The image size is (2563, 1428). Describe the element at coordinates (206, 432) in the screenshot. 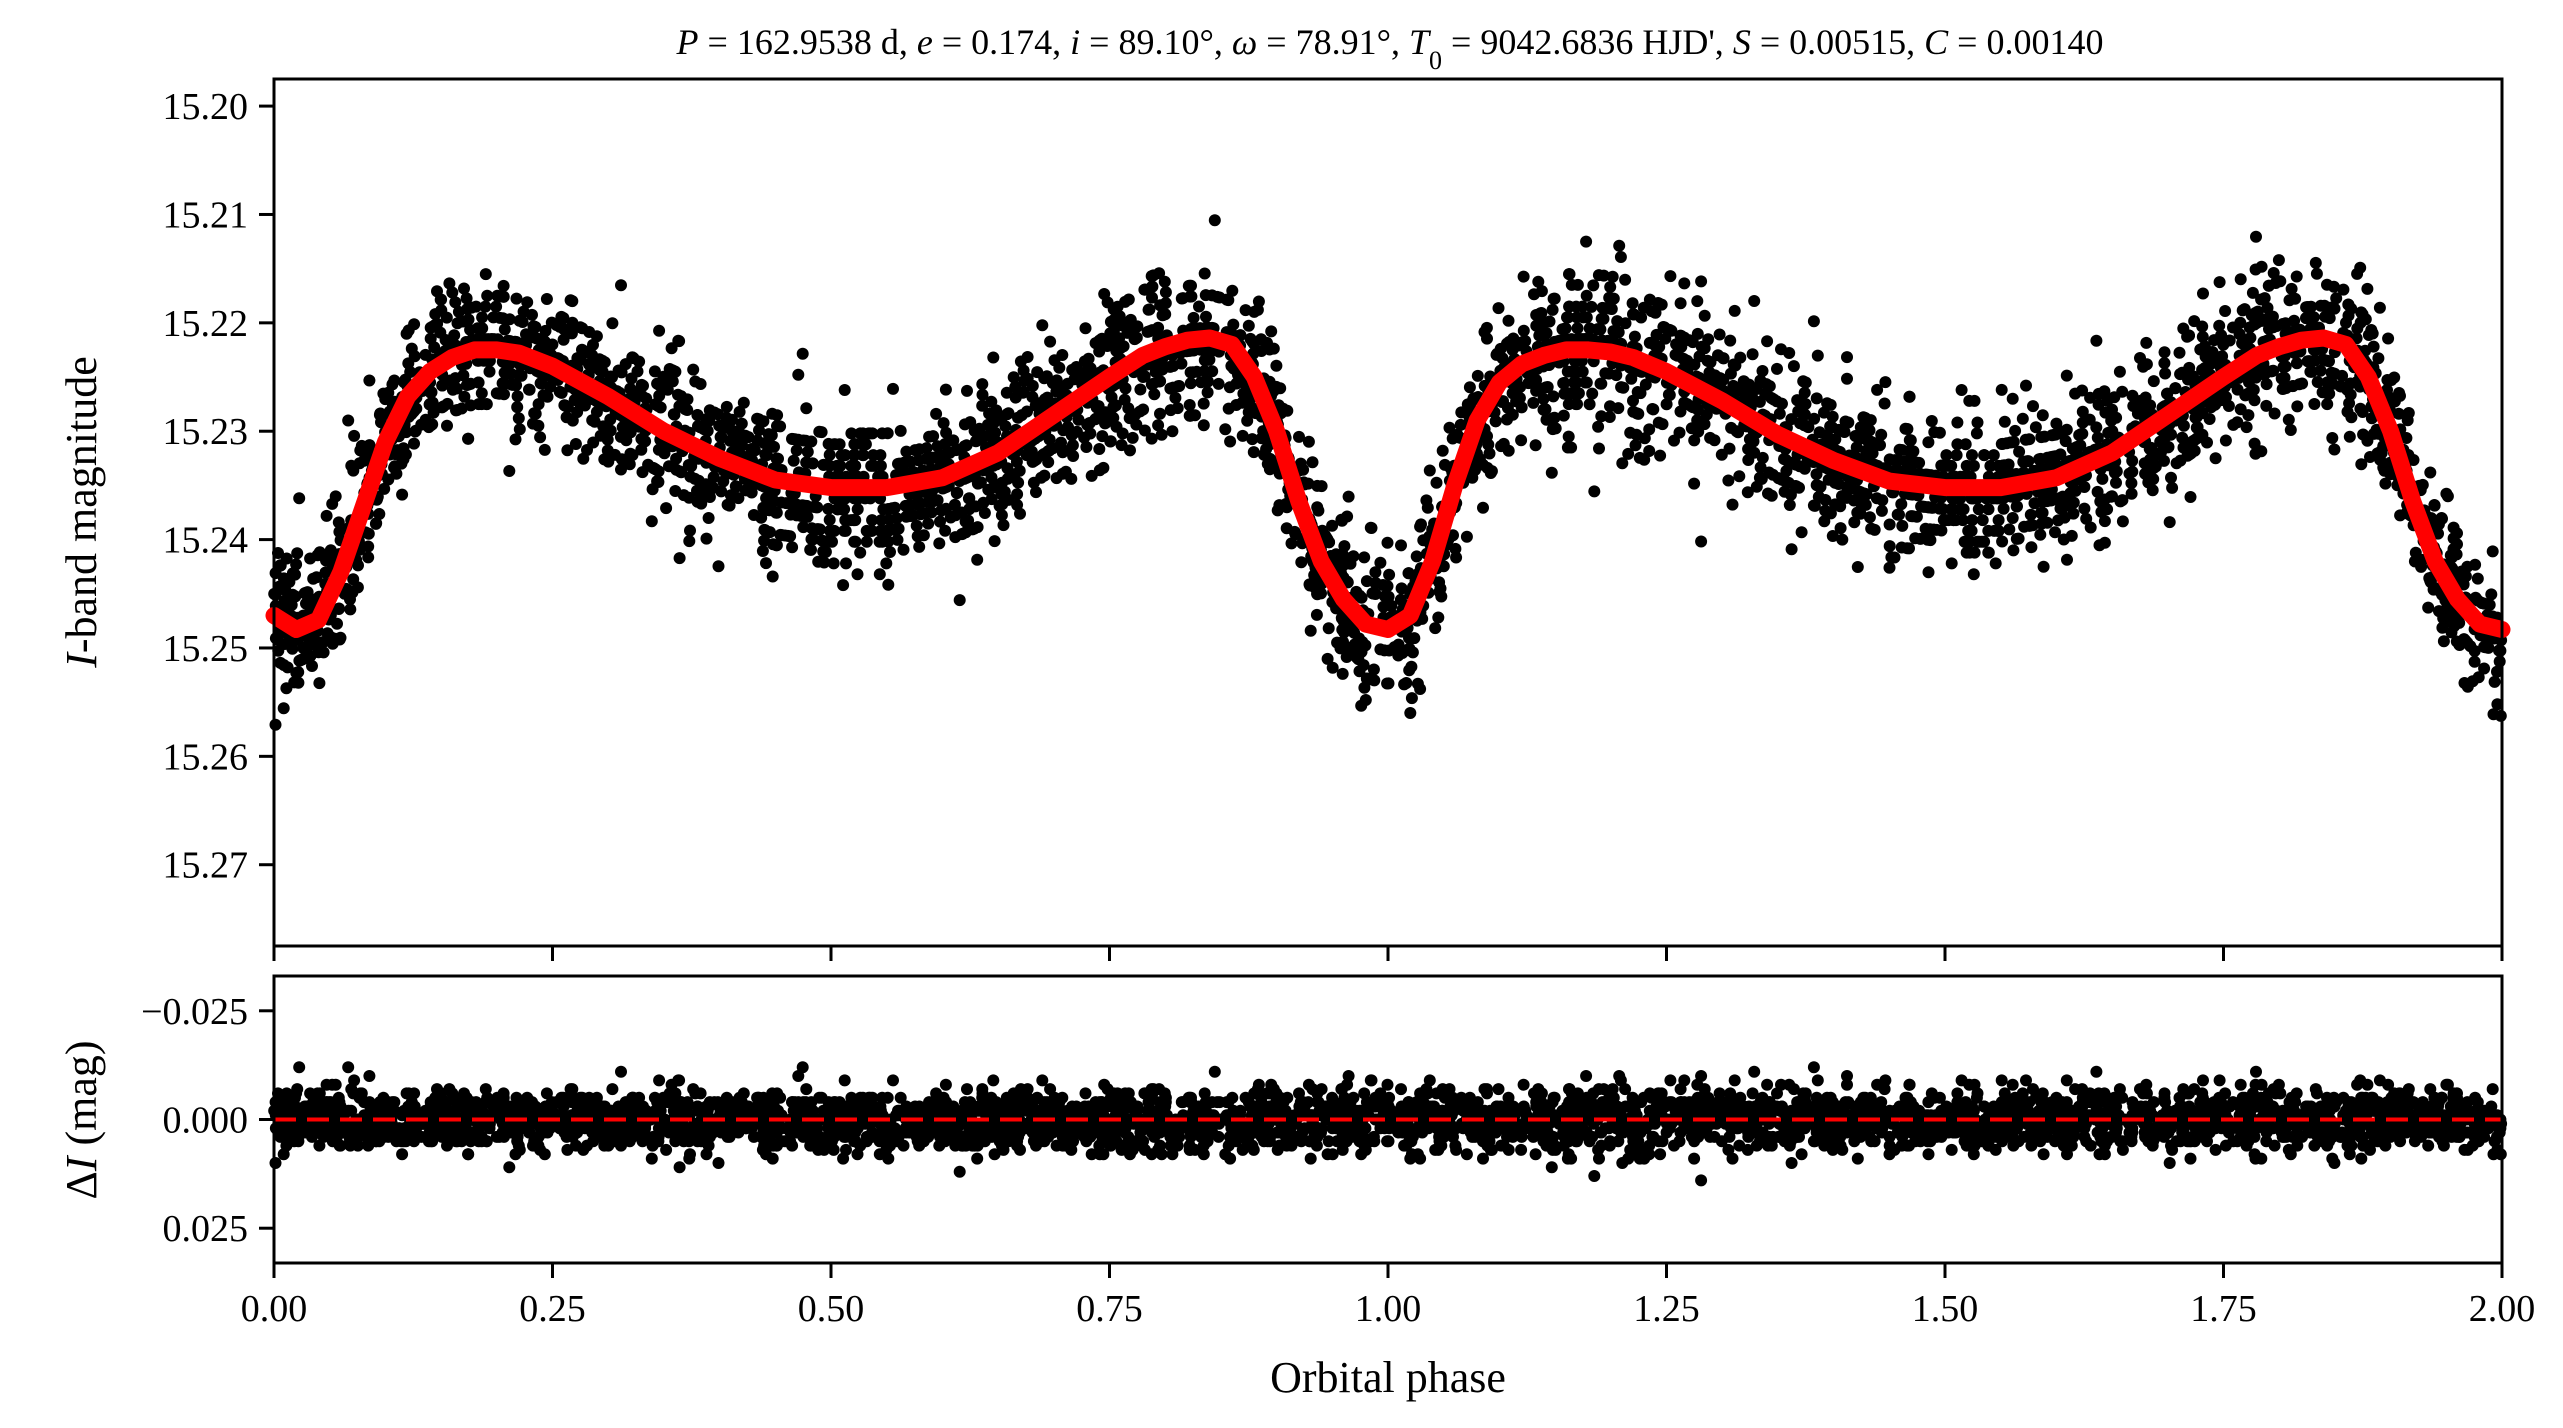

I see `y-tick-label: 15.23` at that location.